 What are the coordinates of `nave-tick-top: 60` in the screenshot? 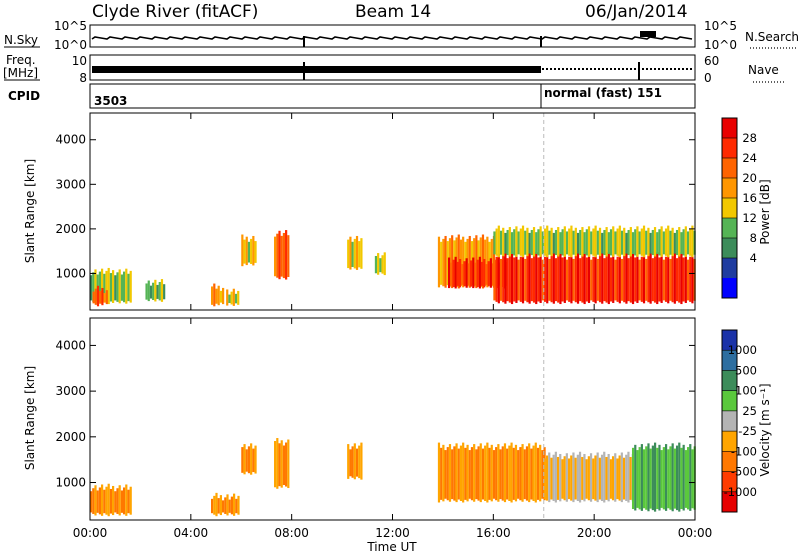 It's located at (711, 61).